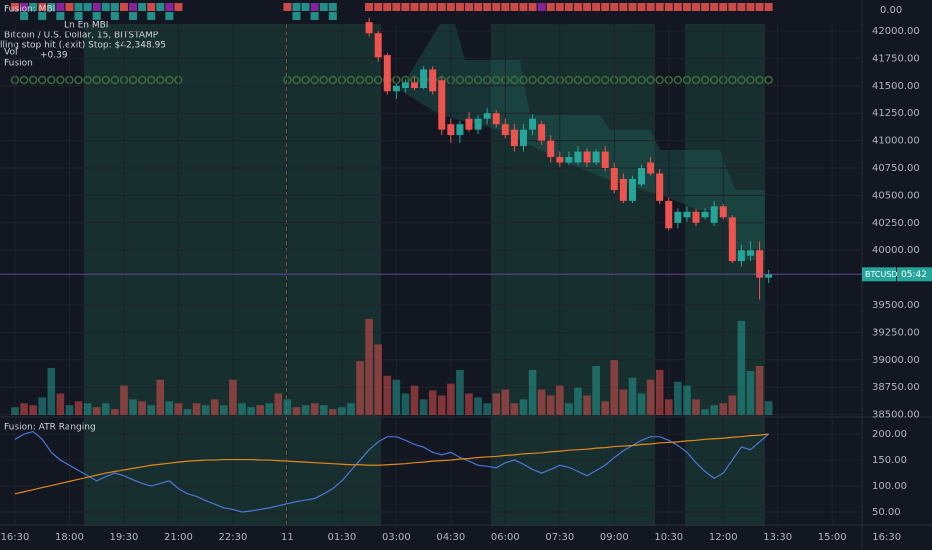 Image resolution: width=932 pixels, height=550 pixels. I want to click on y-tick-label: 41750.00, so click(896, 58).